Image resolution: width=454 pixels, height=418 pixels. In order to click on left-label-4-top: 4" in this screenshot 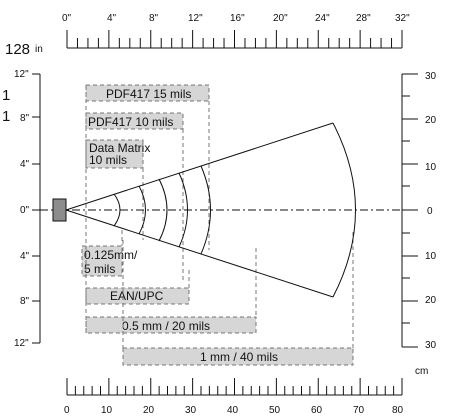, I will do `click(25, 164)`.